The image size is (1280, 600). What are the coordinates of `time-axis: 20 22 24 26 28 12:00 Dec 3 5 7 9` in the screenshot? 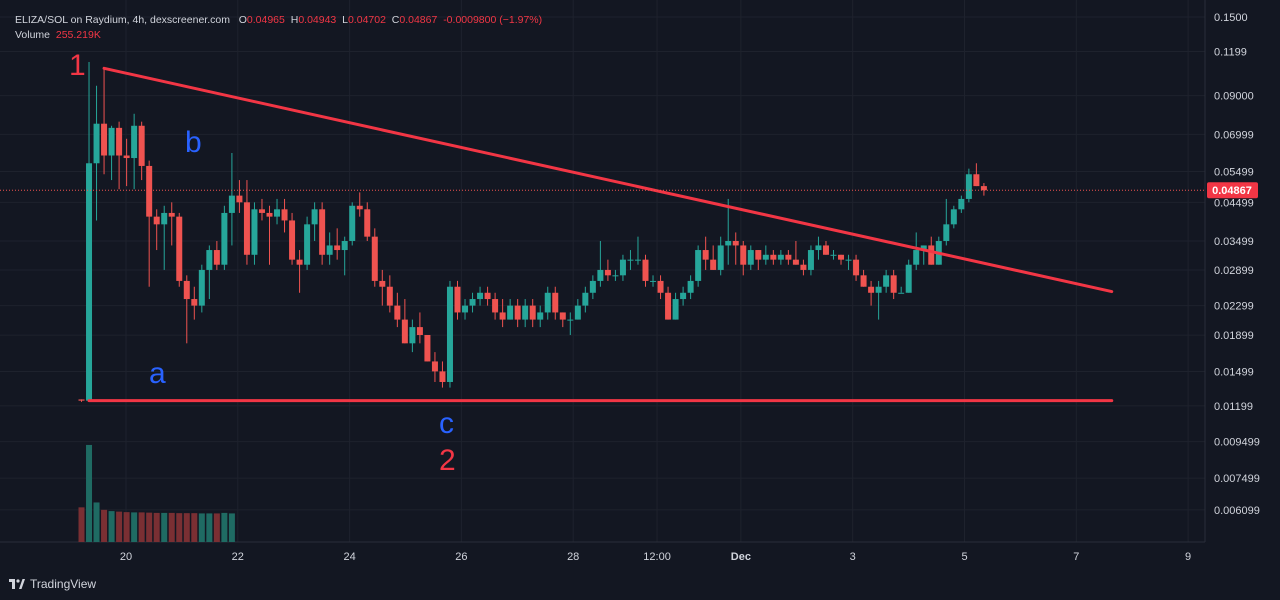 It's located at (655, 557).